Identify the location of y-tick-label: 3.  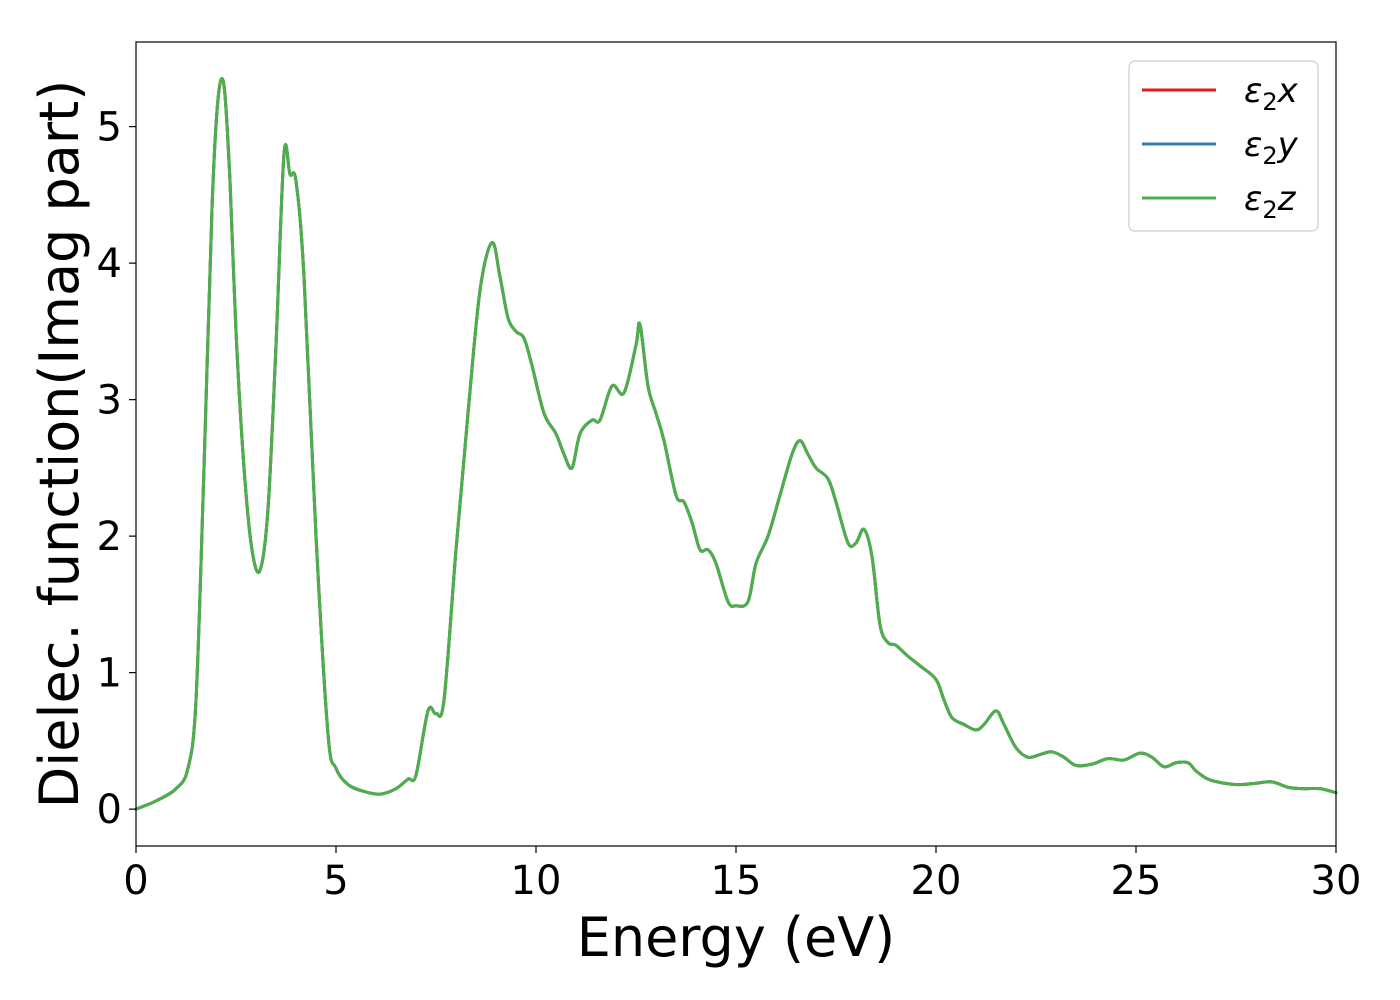
(109, 401).